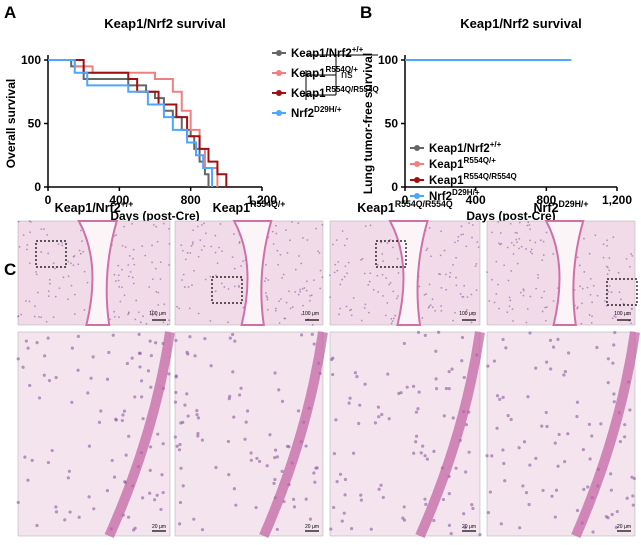 The width and height of the screenshot is (641, 545). Describe the element at coordinates (37, 187) in the screenshot. I see `y-tick-label: 0` at that location.